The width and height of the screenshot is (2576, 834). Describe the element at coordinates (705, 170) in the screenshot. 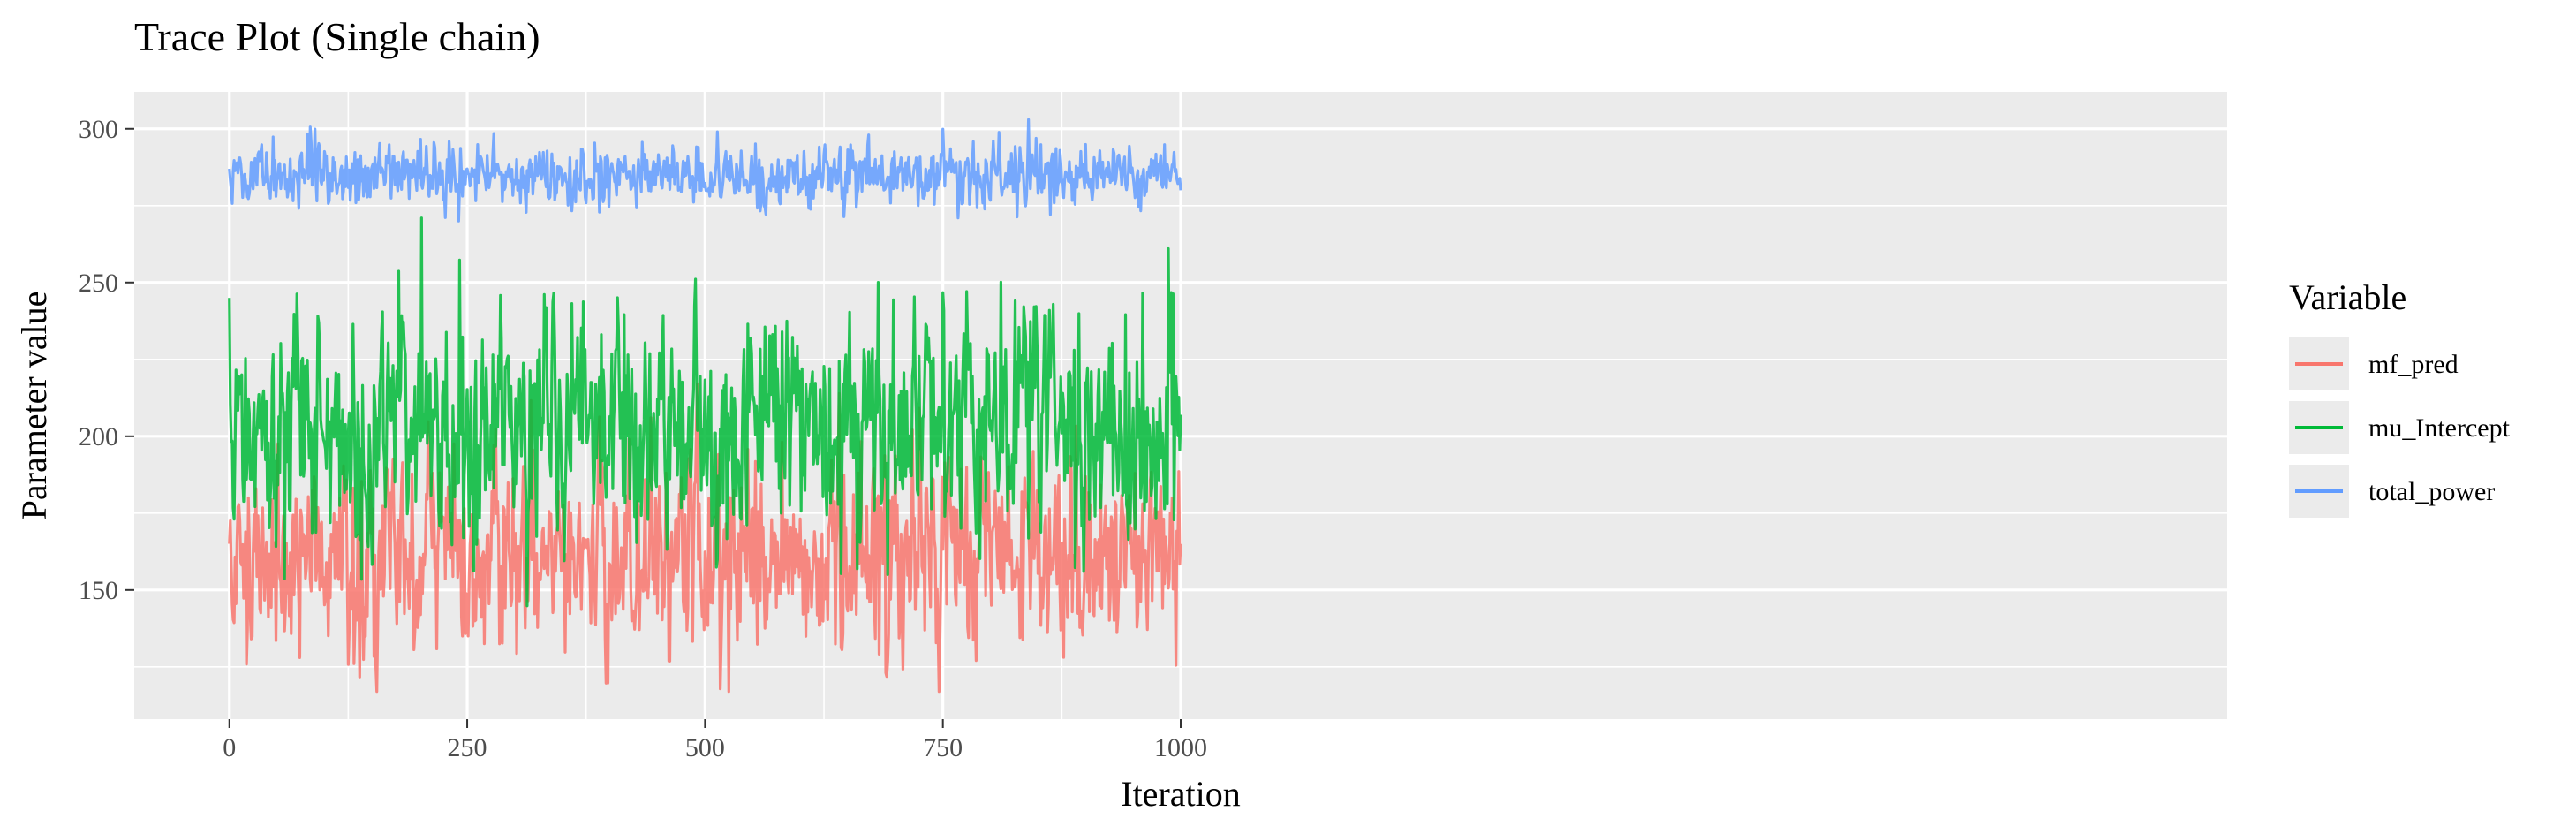

I see `series-line-total-power` at that location.